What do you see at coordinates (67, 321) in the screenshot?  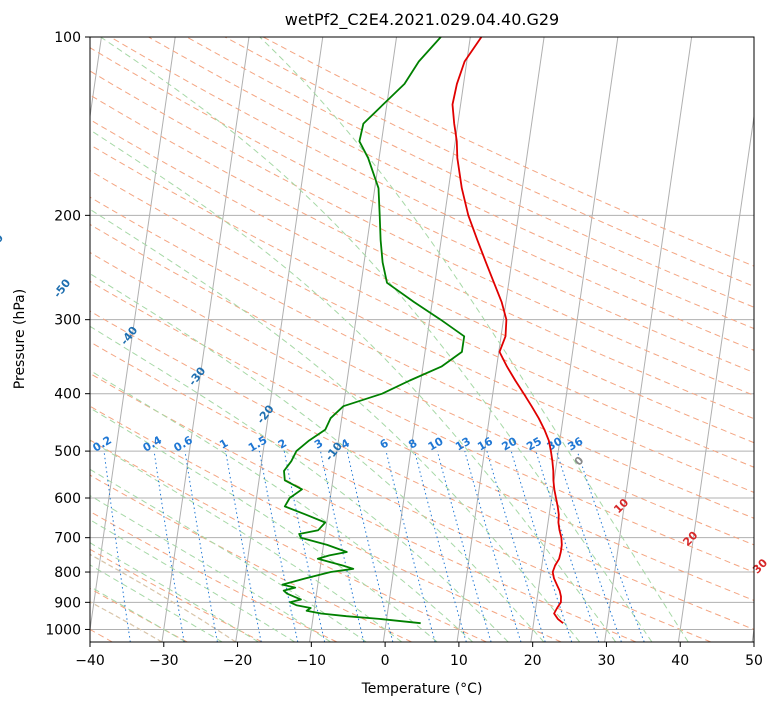 I see `y-tick-label: 300` at bounding box center [67, 321].